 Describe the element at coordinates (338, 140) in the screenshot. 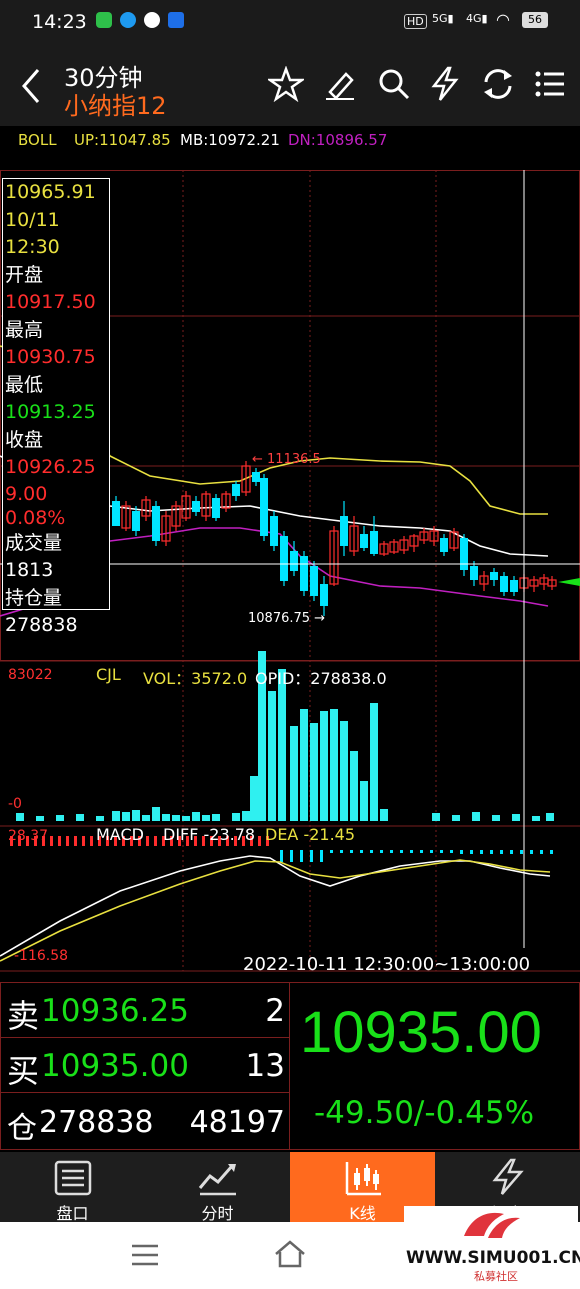

I see `boll-dn: DN:10896.57` at that location.